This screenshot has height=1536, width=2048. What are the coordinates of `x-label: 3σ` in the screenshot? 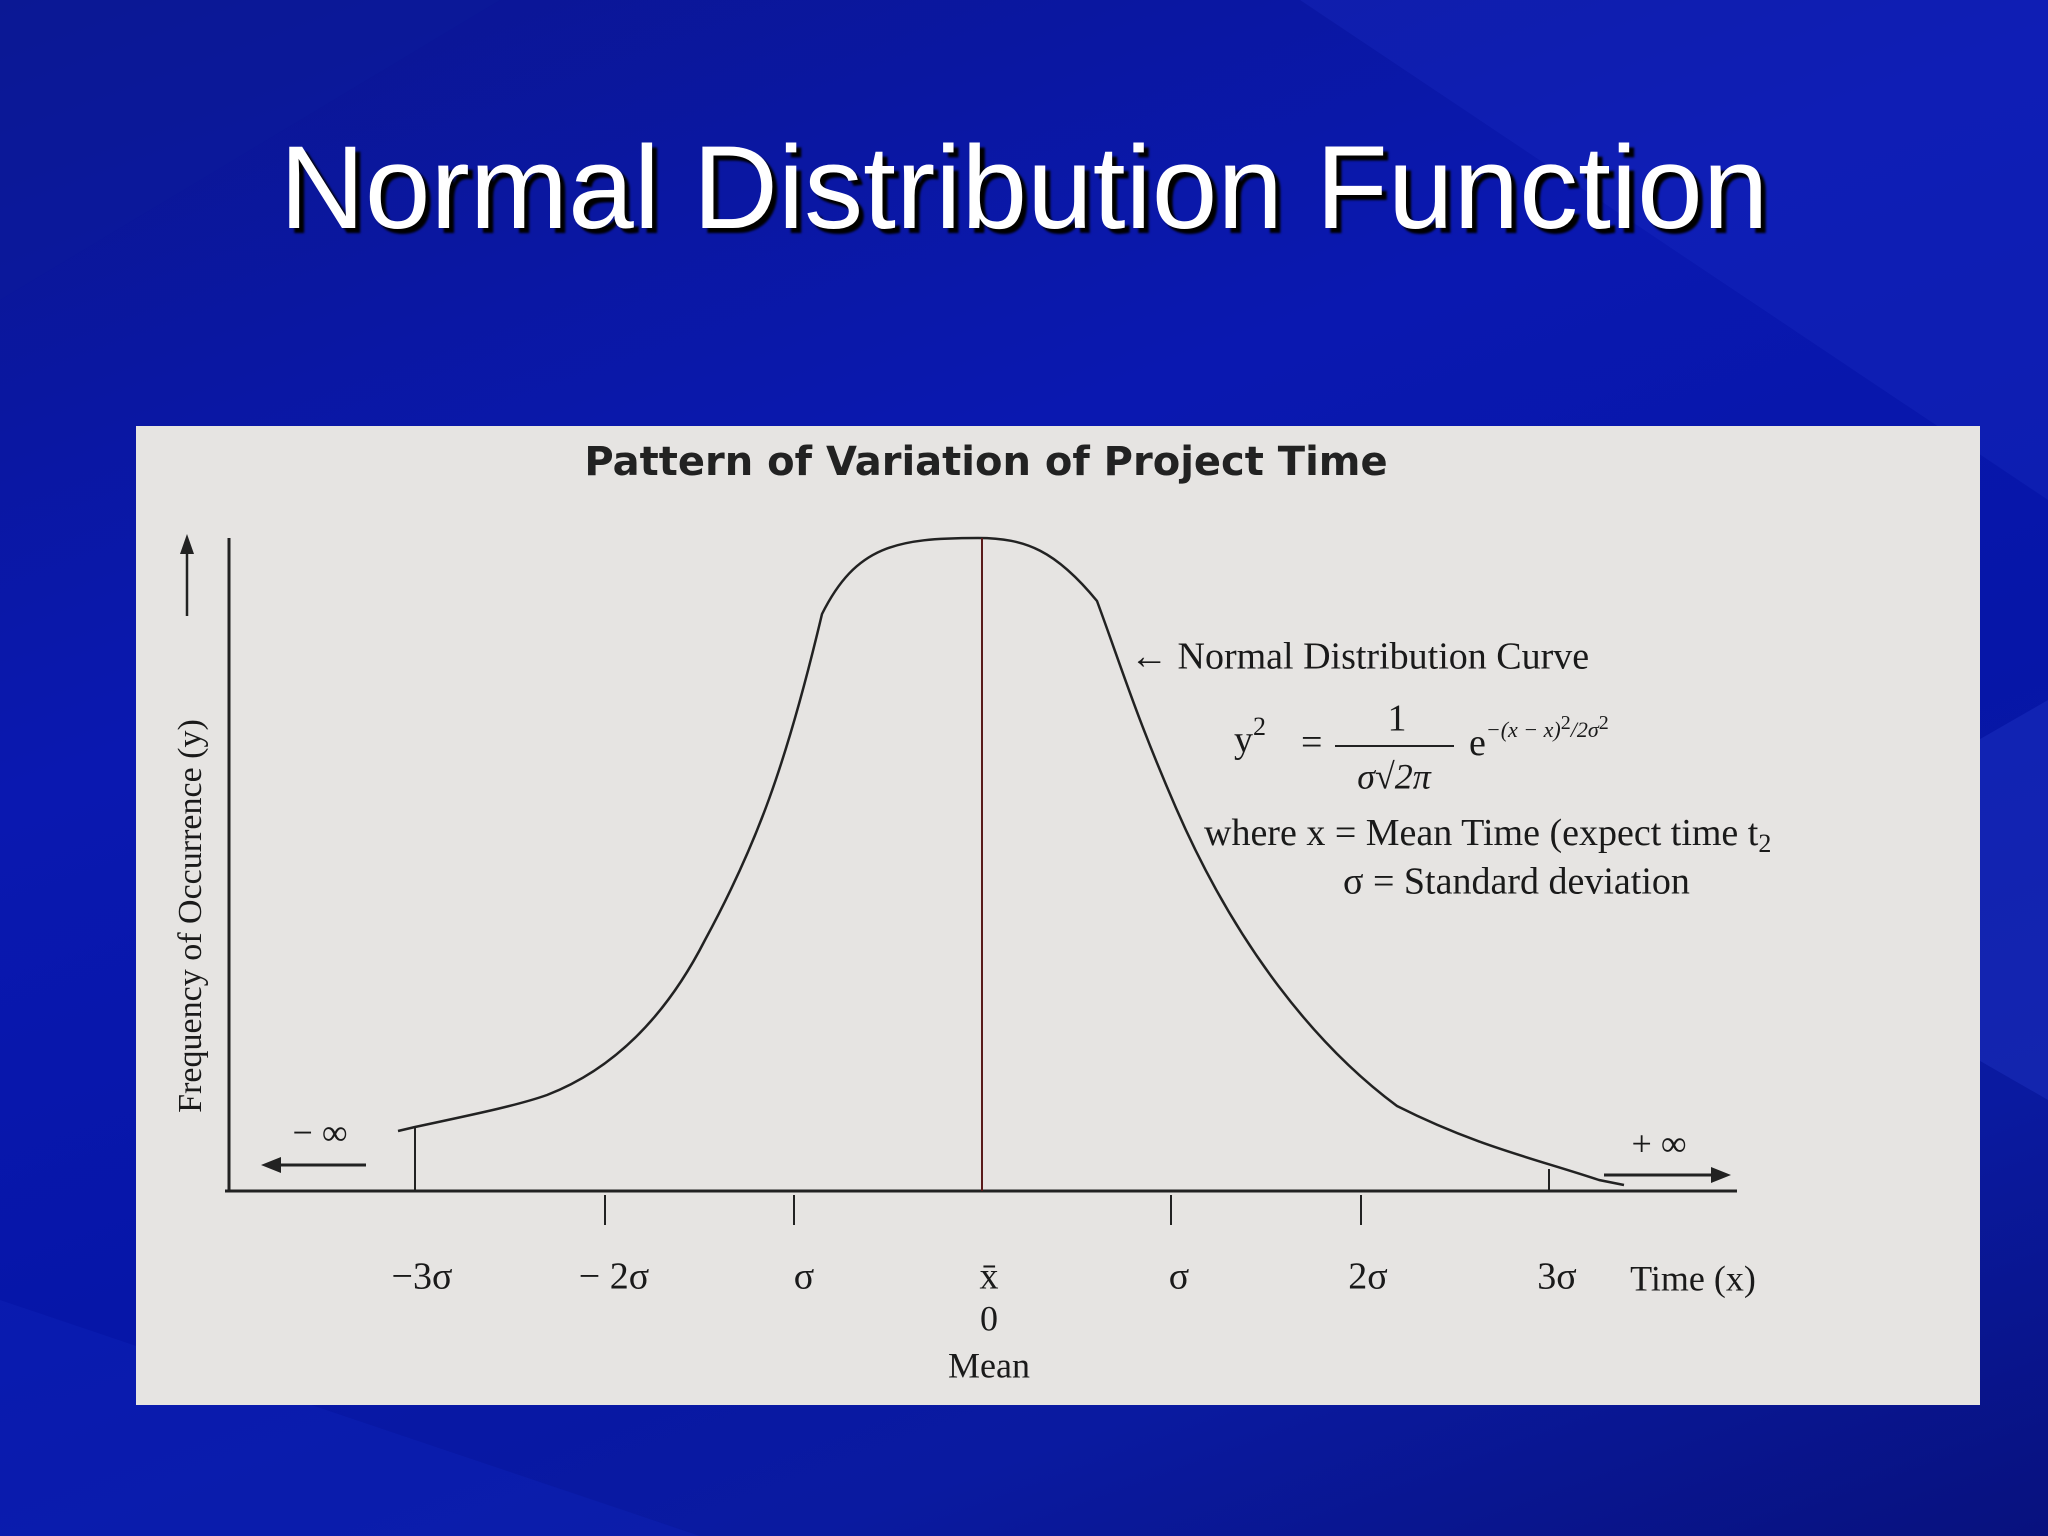 It's located at (1556, 1277).